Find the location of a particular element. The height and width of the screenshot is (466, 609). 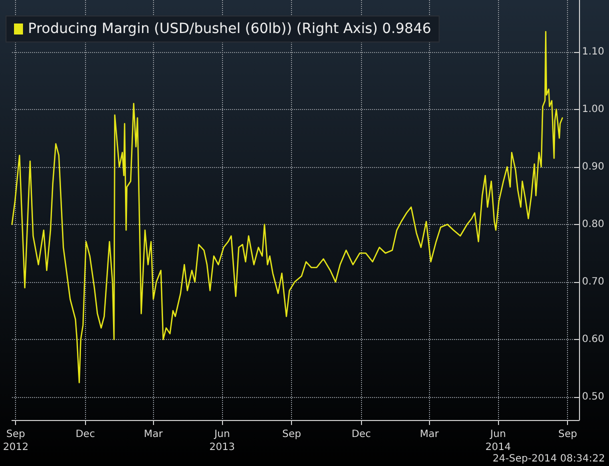

y-tick-label: 0.90 is located at coordinates (593, 166).